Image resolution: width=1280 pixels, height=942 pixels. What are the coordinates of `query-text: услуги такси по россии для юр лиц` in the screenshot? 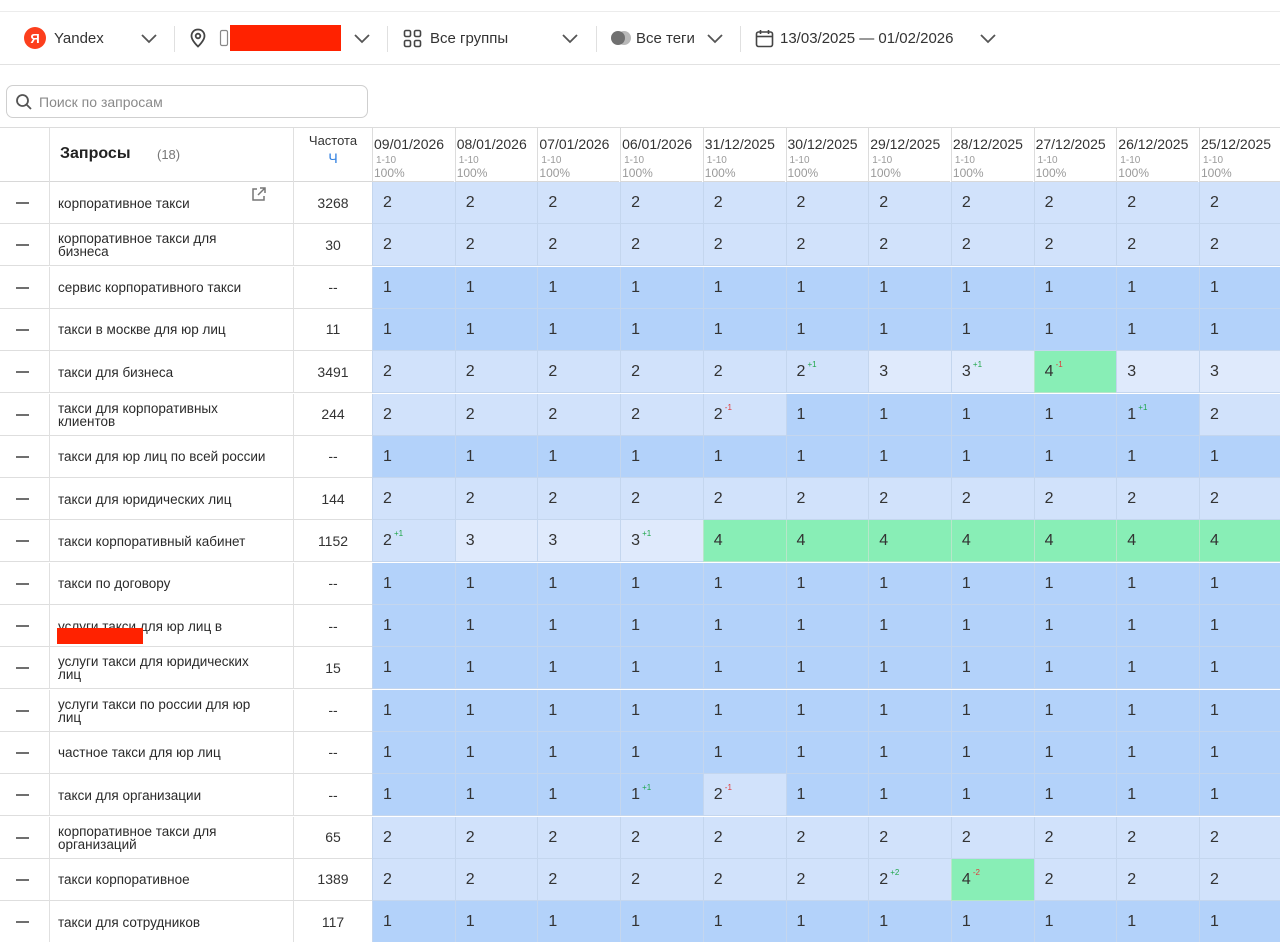 It's located at (163, 711).